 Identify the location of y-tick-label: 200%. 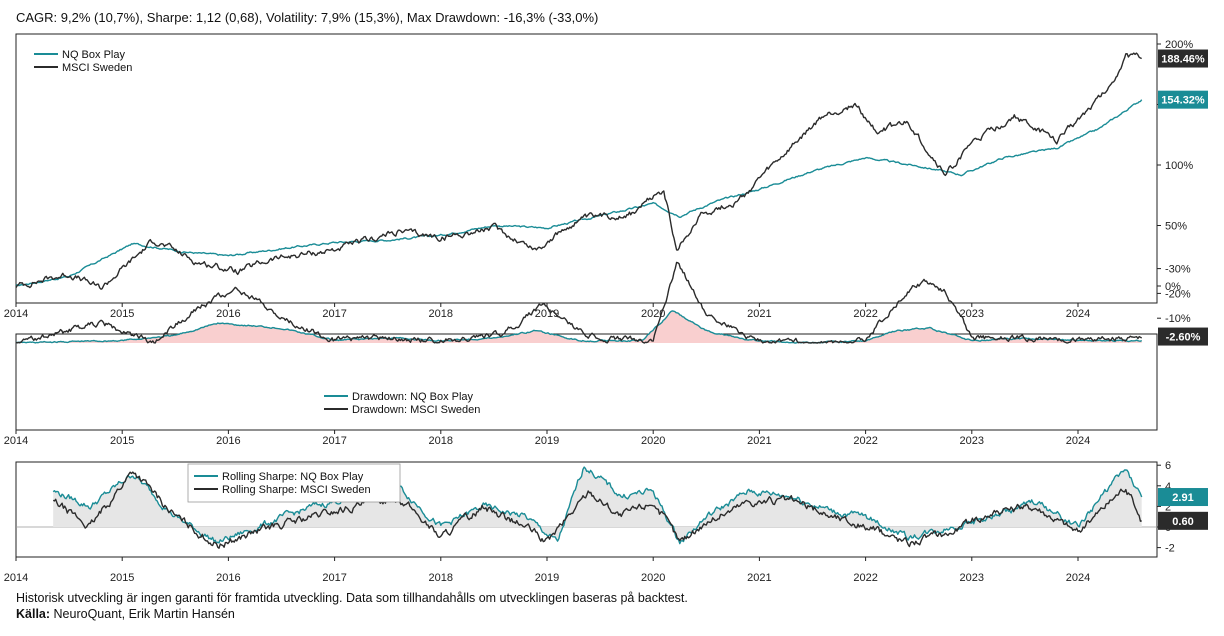
(1179, 45).